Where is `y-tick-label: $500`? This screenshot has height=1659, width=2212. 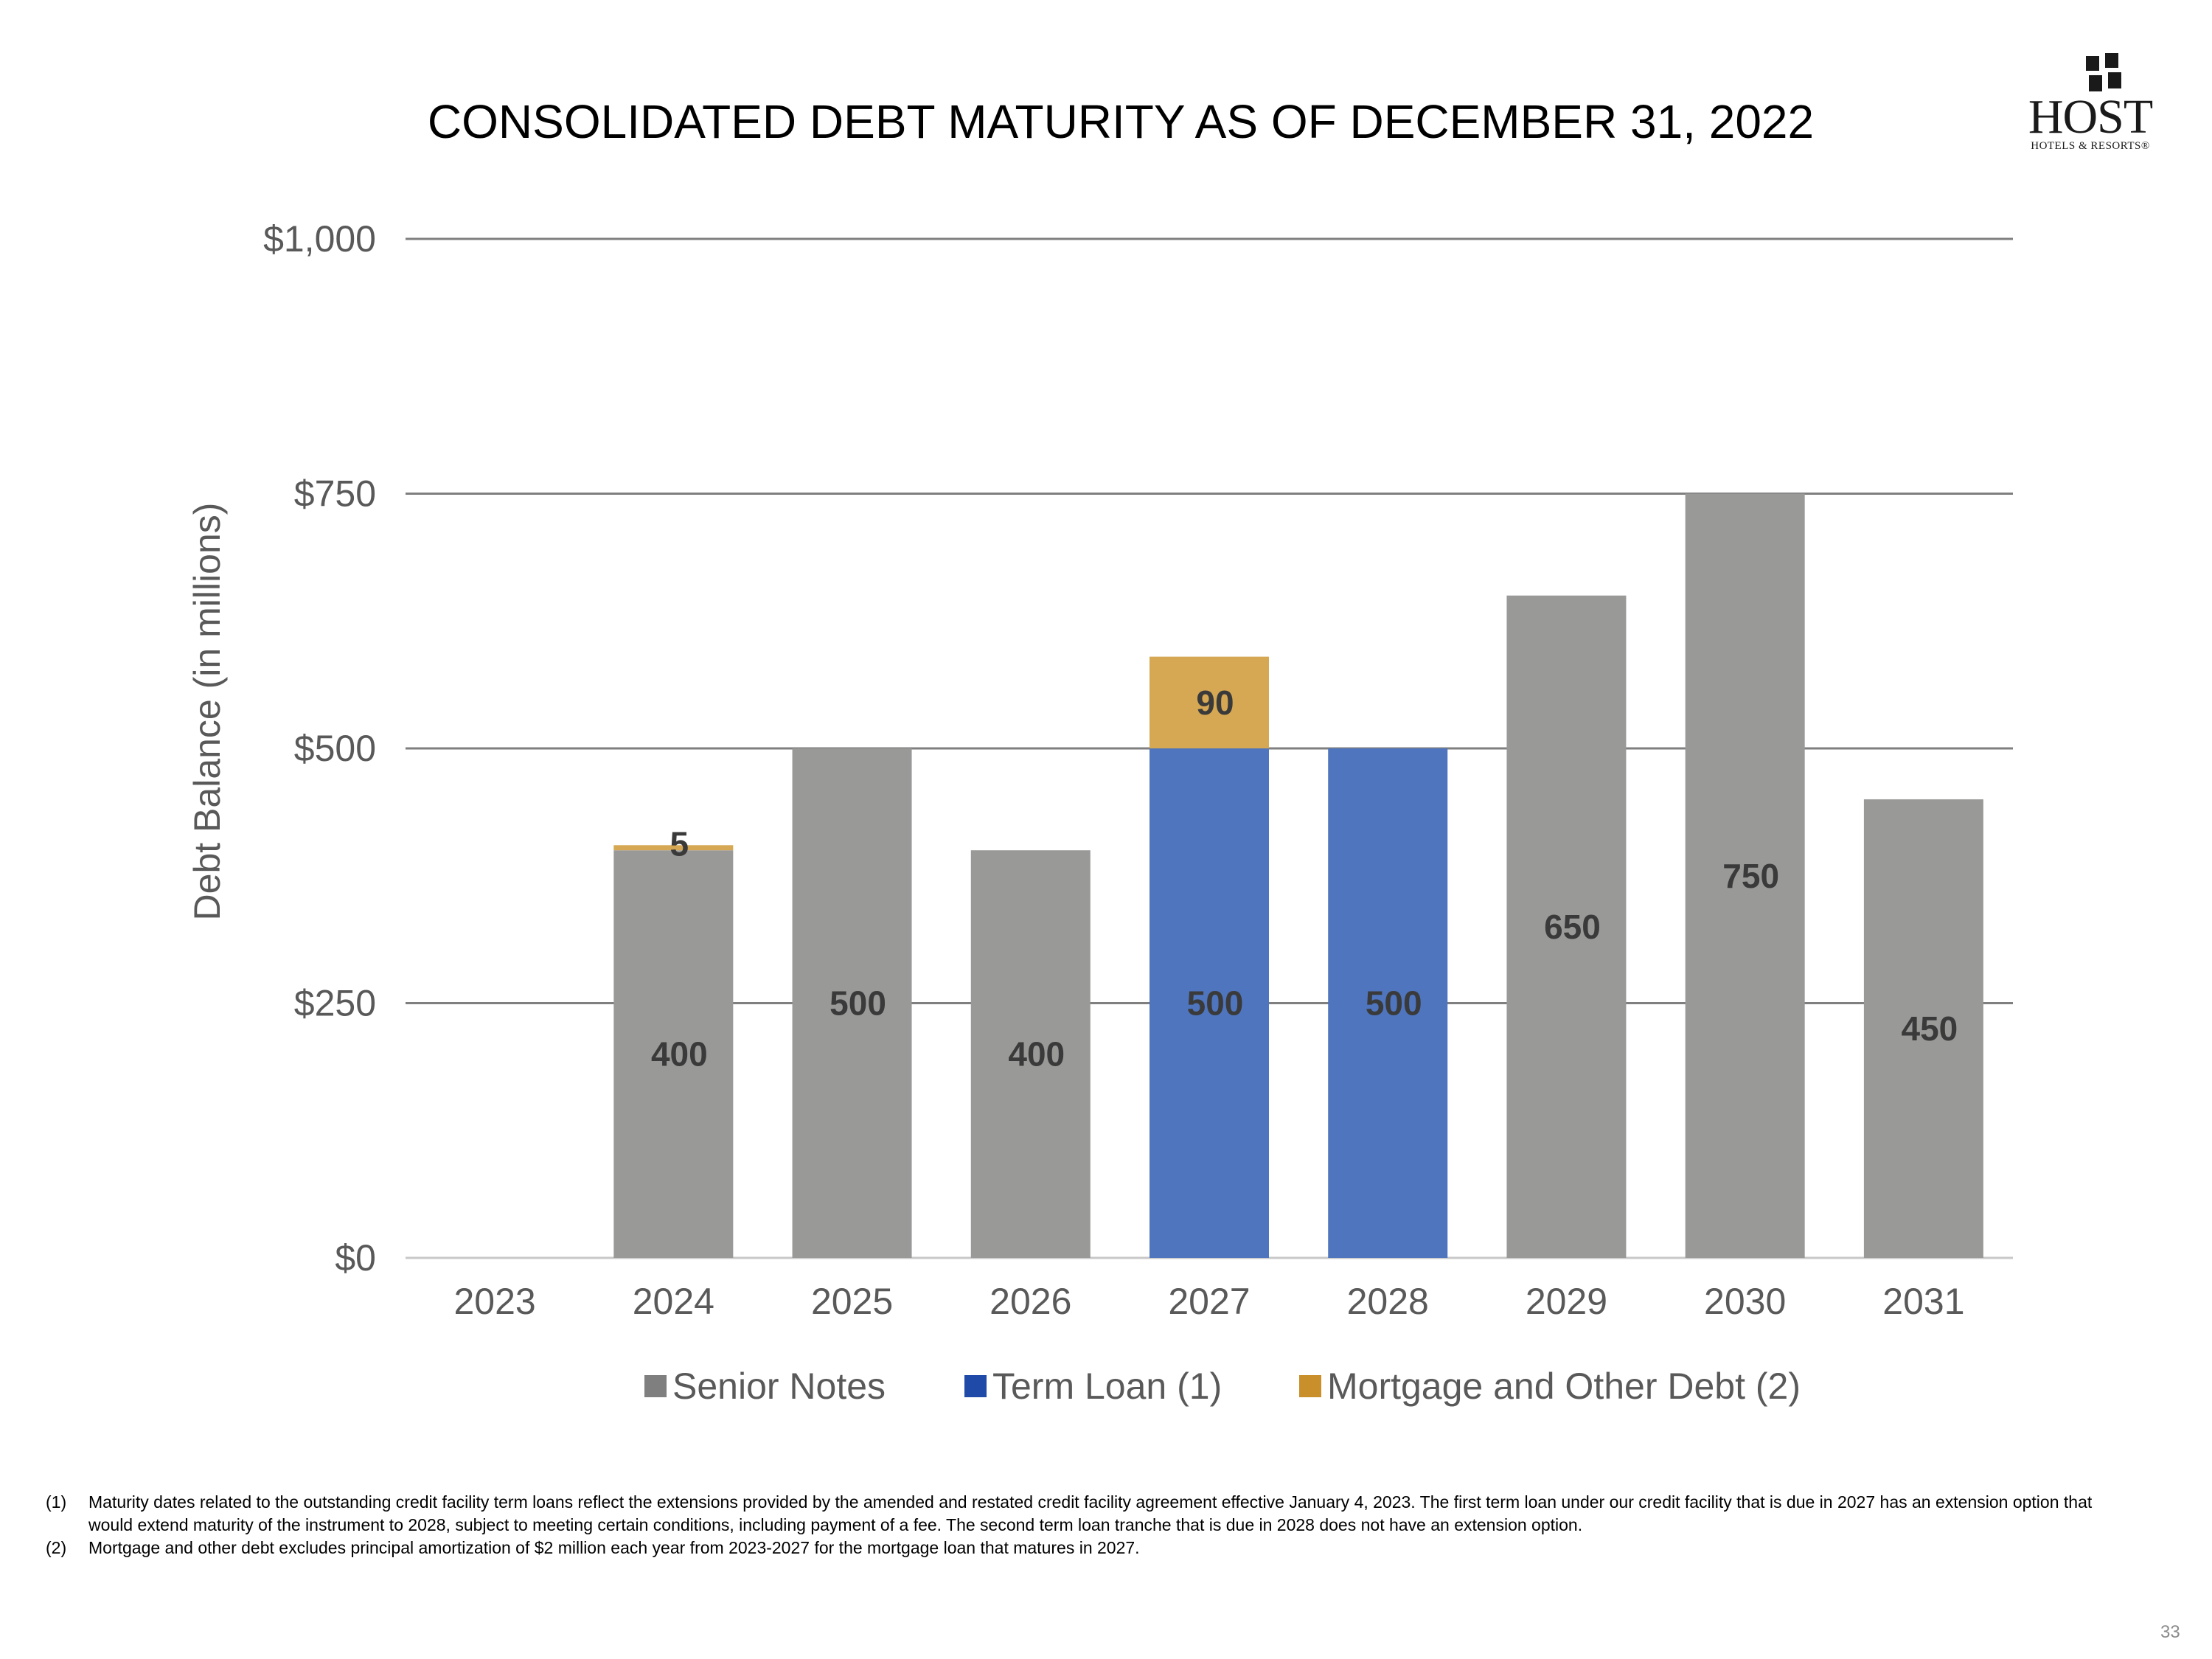
y-tick-label: $500 is located at coordinates (335, 748).